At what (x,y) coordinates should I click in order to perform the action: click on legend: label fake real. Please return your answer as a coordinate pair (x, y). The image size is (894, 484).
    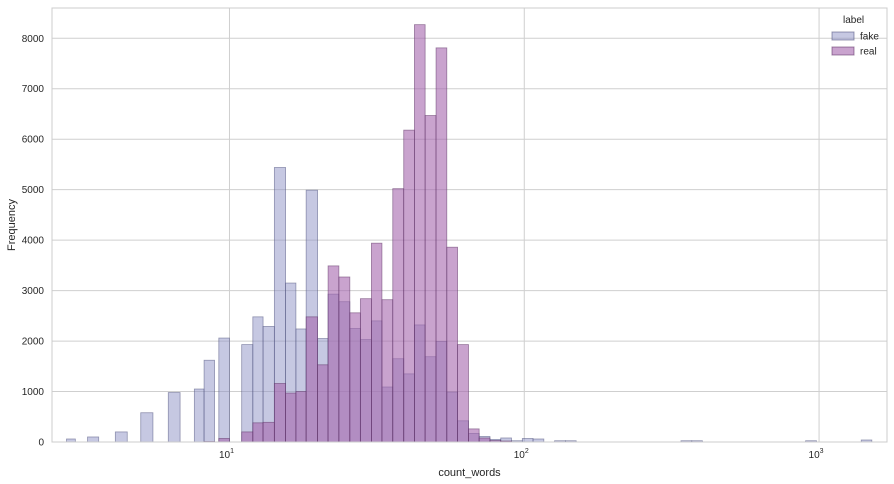
    Looking at the image, I should click on (855, 36).